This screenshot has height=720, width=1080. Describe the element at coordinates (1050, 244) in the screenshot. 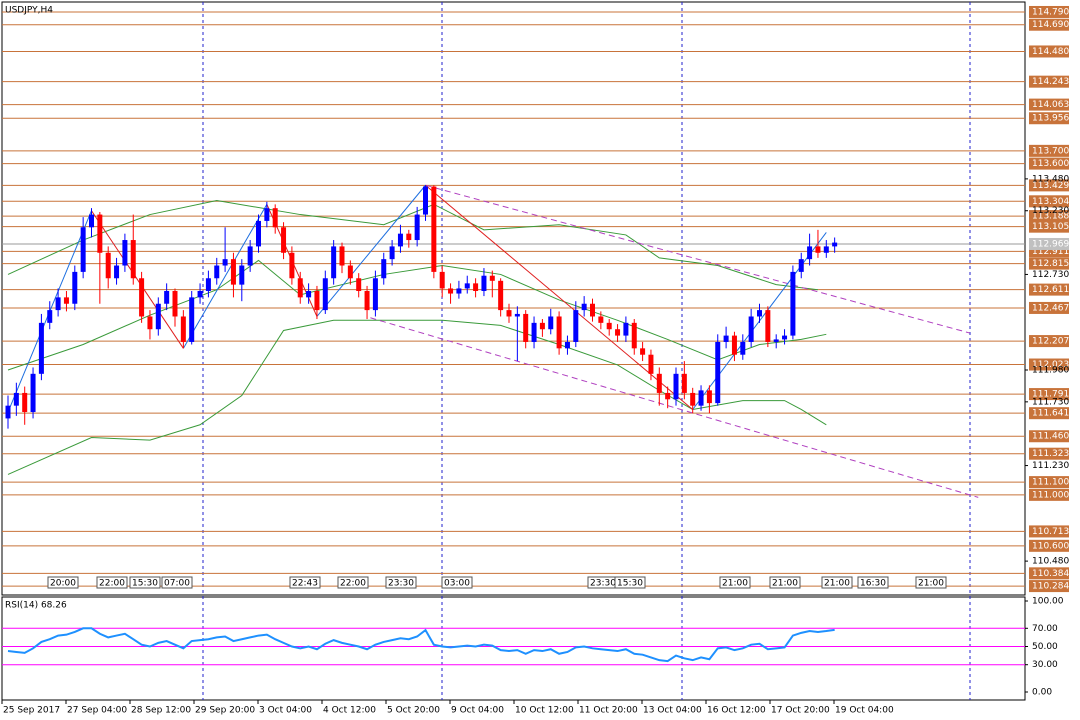

I see `current-price-label: 112.969` at that location.